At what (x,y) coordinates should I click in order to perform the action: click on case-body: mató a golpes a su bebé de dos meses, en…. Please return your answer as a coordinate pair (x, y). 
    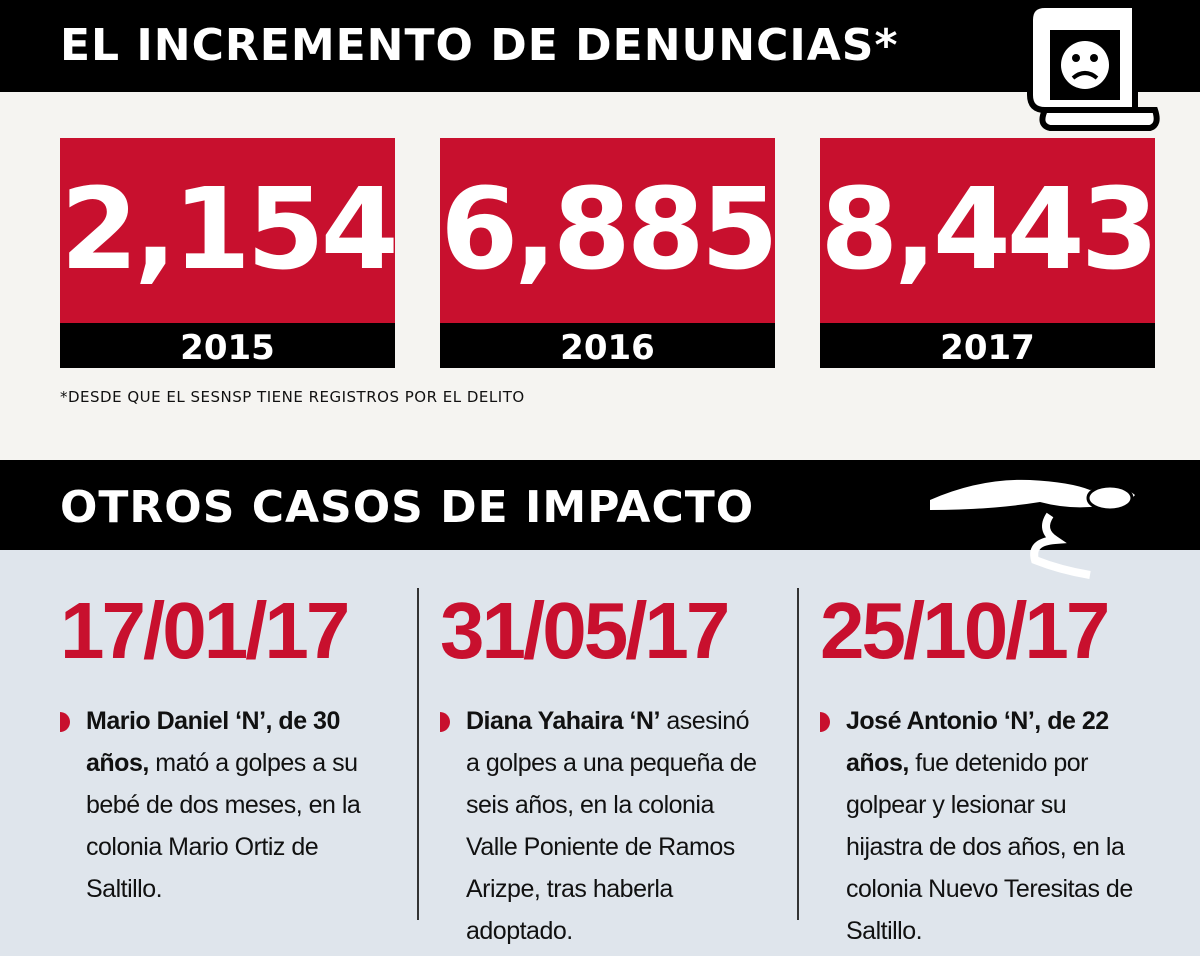
    Looking at the image, I should click on (223, 826).